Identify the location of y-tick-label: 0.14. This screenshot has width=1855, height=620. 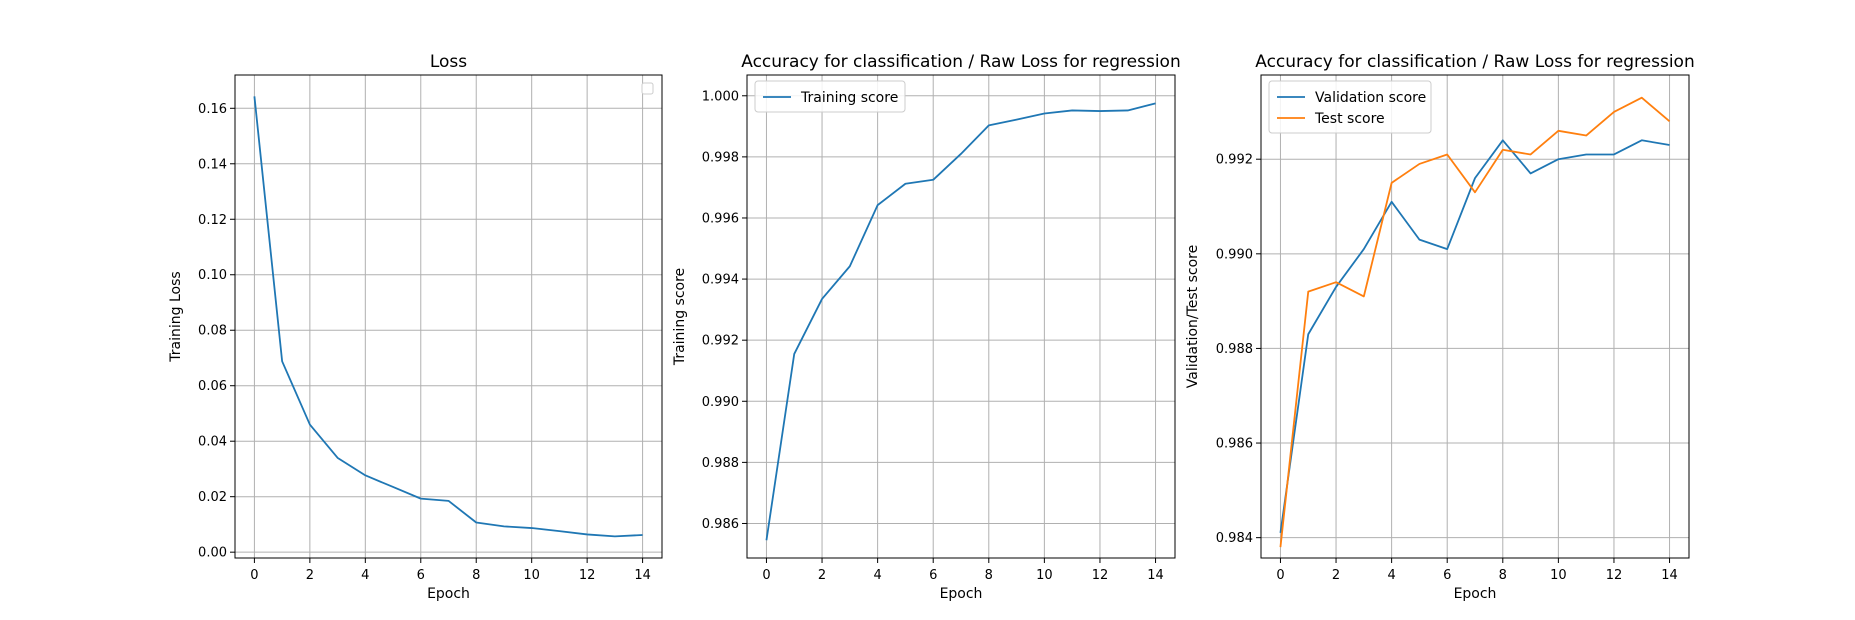
(212, 164).